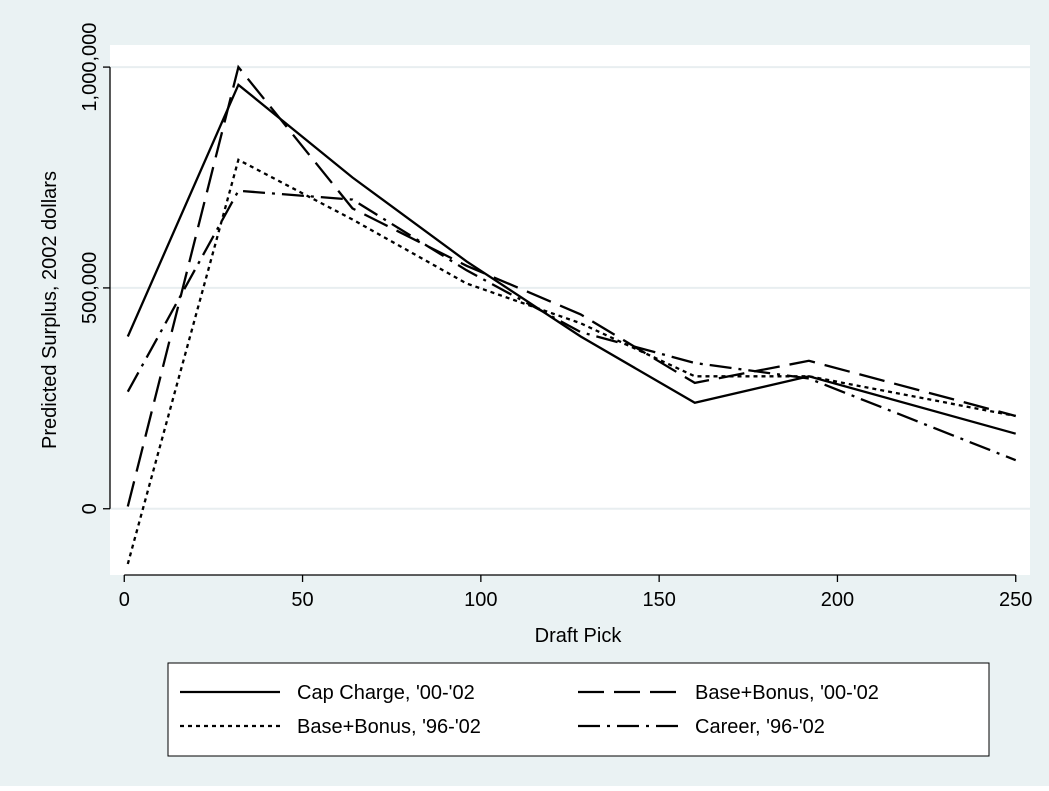  What do you see at coordinates (90, 67) in the screenshot?
I see `y-tick-label: 1,000,000` at bounding box center [90, 67].